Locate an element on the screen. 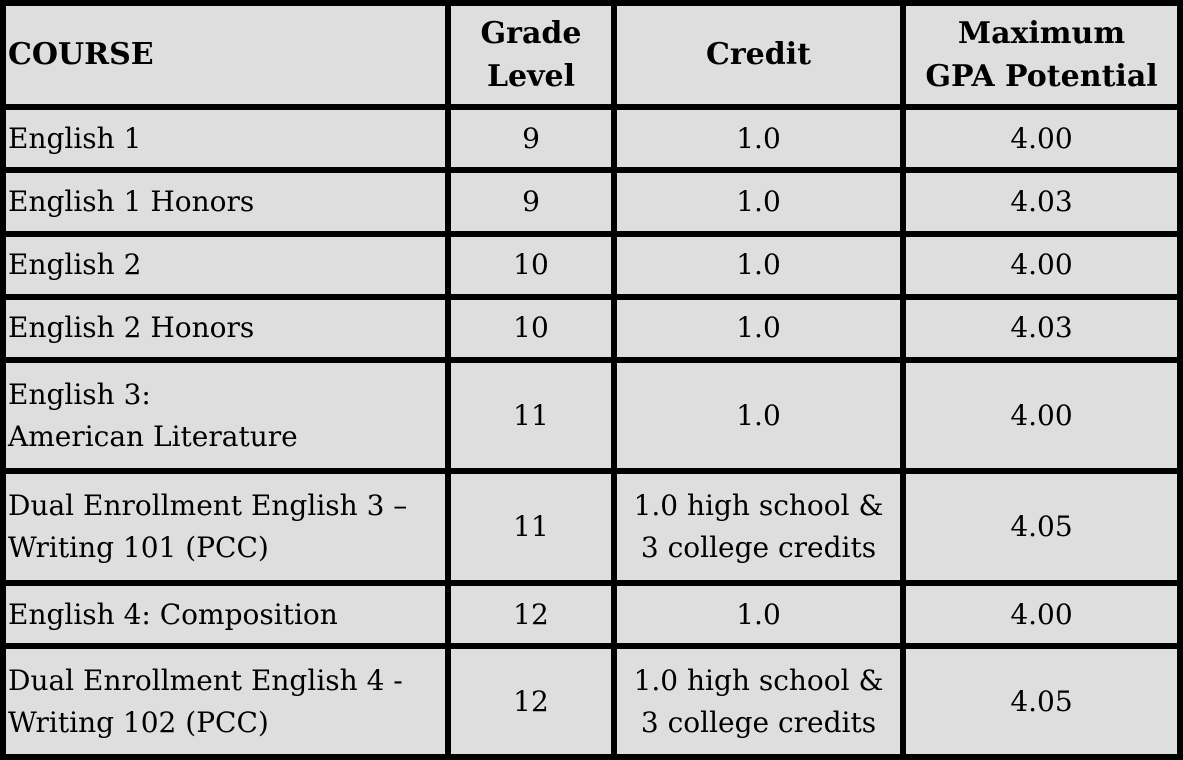  course-line: English 1 Honors is located at coordinates (131, 201).